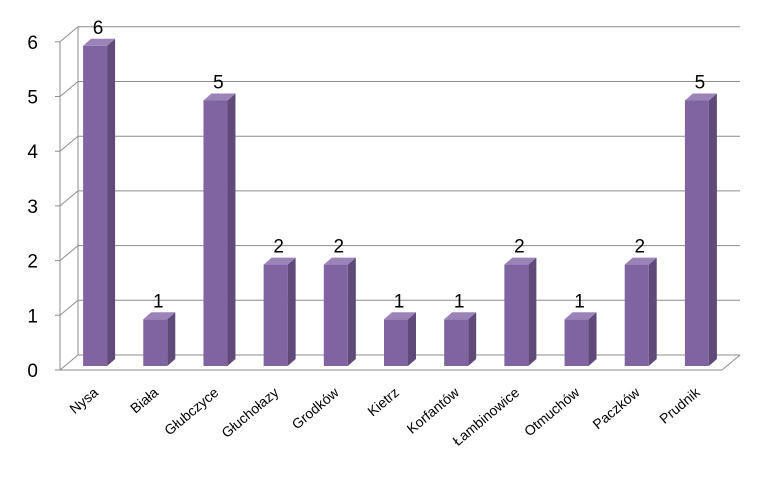 Image resolution: width=774 pixels, height=498 pixels. What do you see at coordinates (32, 43) in the screenshot?
I see `y-tick-label: 6` at bounding box center [32, 43].